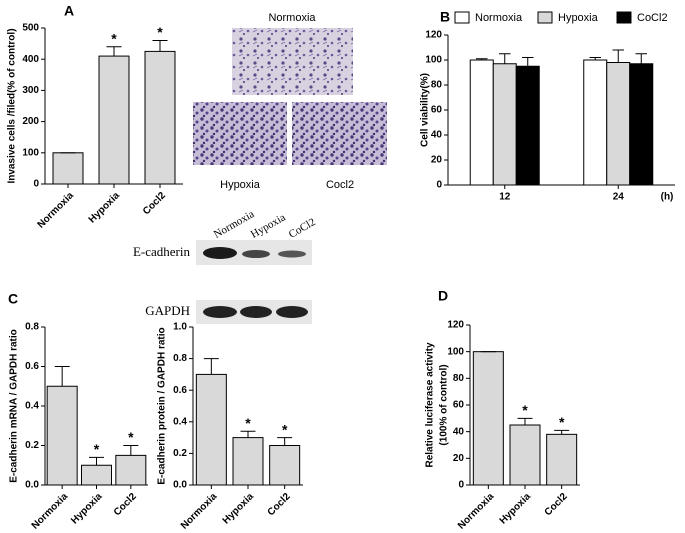 Image resolution: width=685 pixels, height=533 pixels. What do you see at coordinates (437, 110) in the screenshot?
I see `y-tick-label: 60` at bounding box center [437, 110].